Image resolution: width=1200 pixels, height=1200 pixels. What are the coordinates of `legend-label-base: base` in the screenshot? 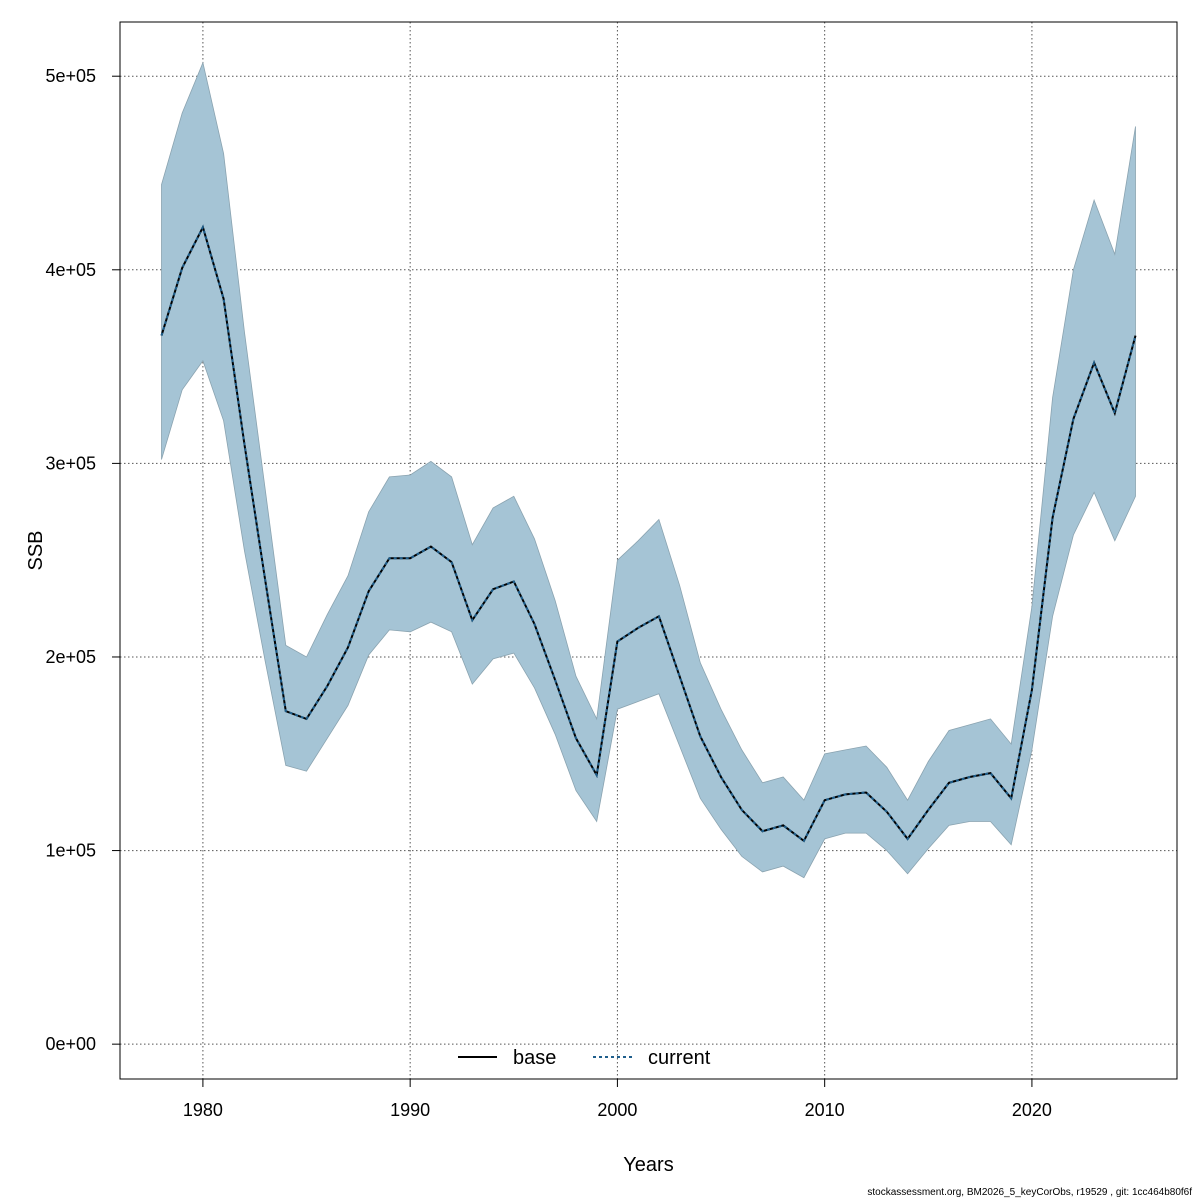 It's located at (534, 1058).